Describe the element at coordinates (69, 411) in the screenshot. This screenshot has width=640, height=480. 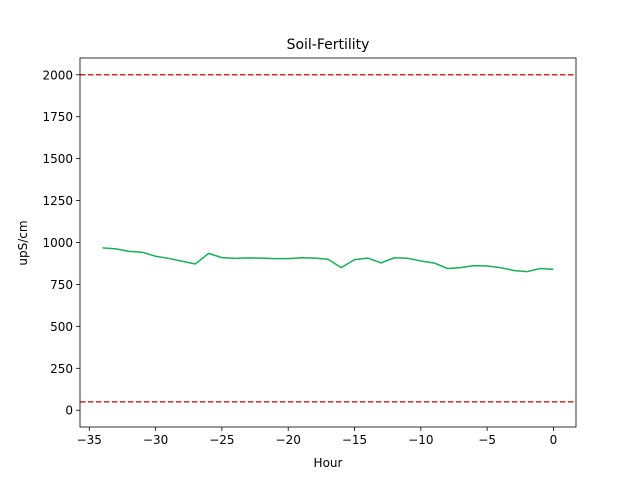
I see `y-tick-label: 0` at that location.